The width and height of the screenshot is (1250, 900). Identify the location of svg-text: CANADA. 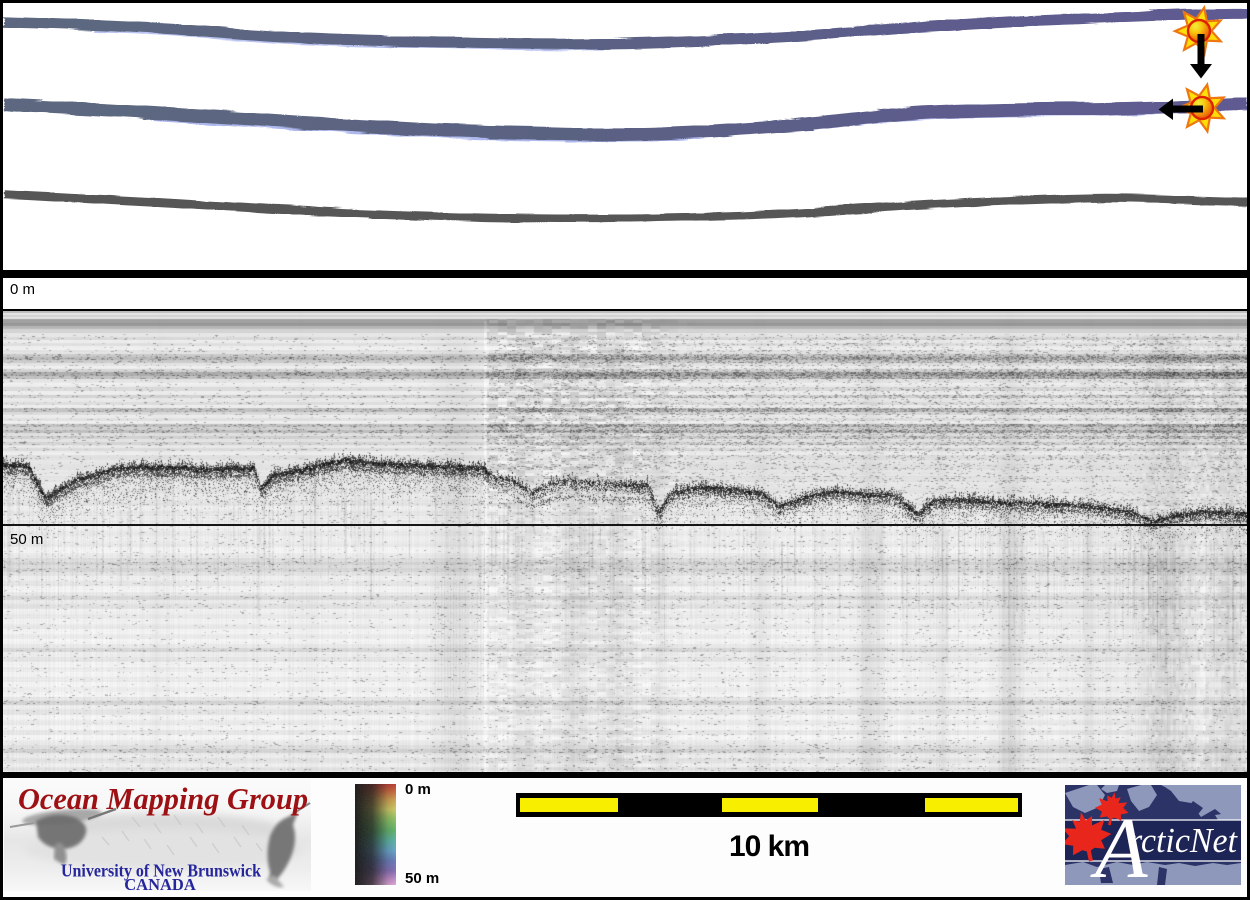
(160, 883).